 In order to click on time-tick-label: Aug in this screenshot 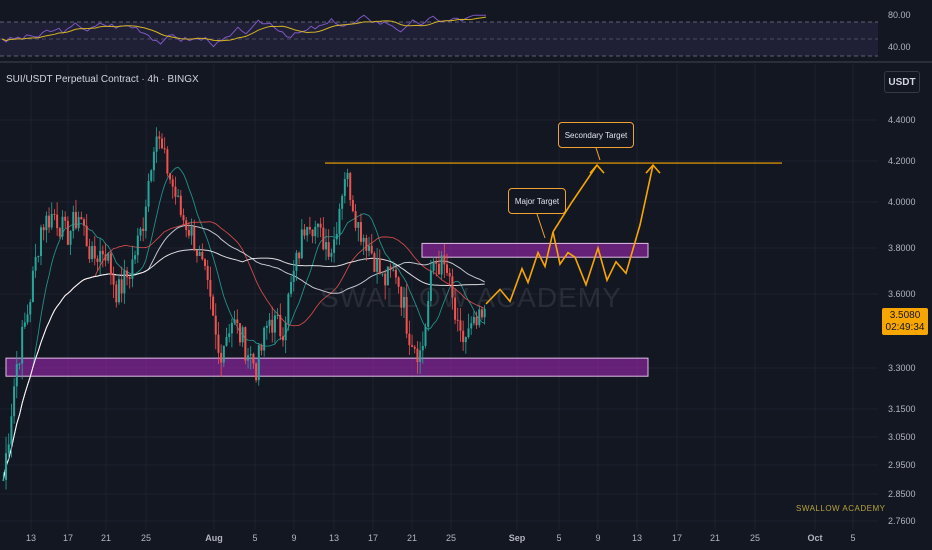, I will do `click(214, 538)`.